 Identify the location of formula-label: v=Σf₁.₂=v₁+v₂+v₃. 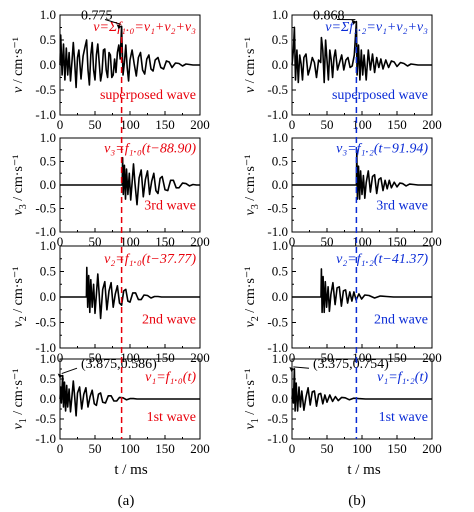
(376, 27).